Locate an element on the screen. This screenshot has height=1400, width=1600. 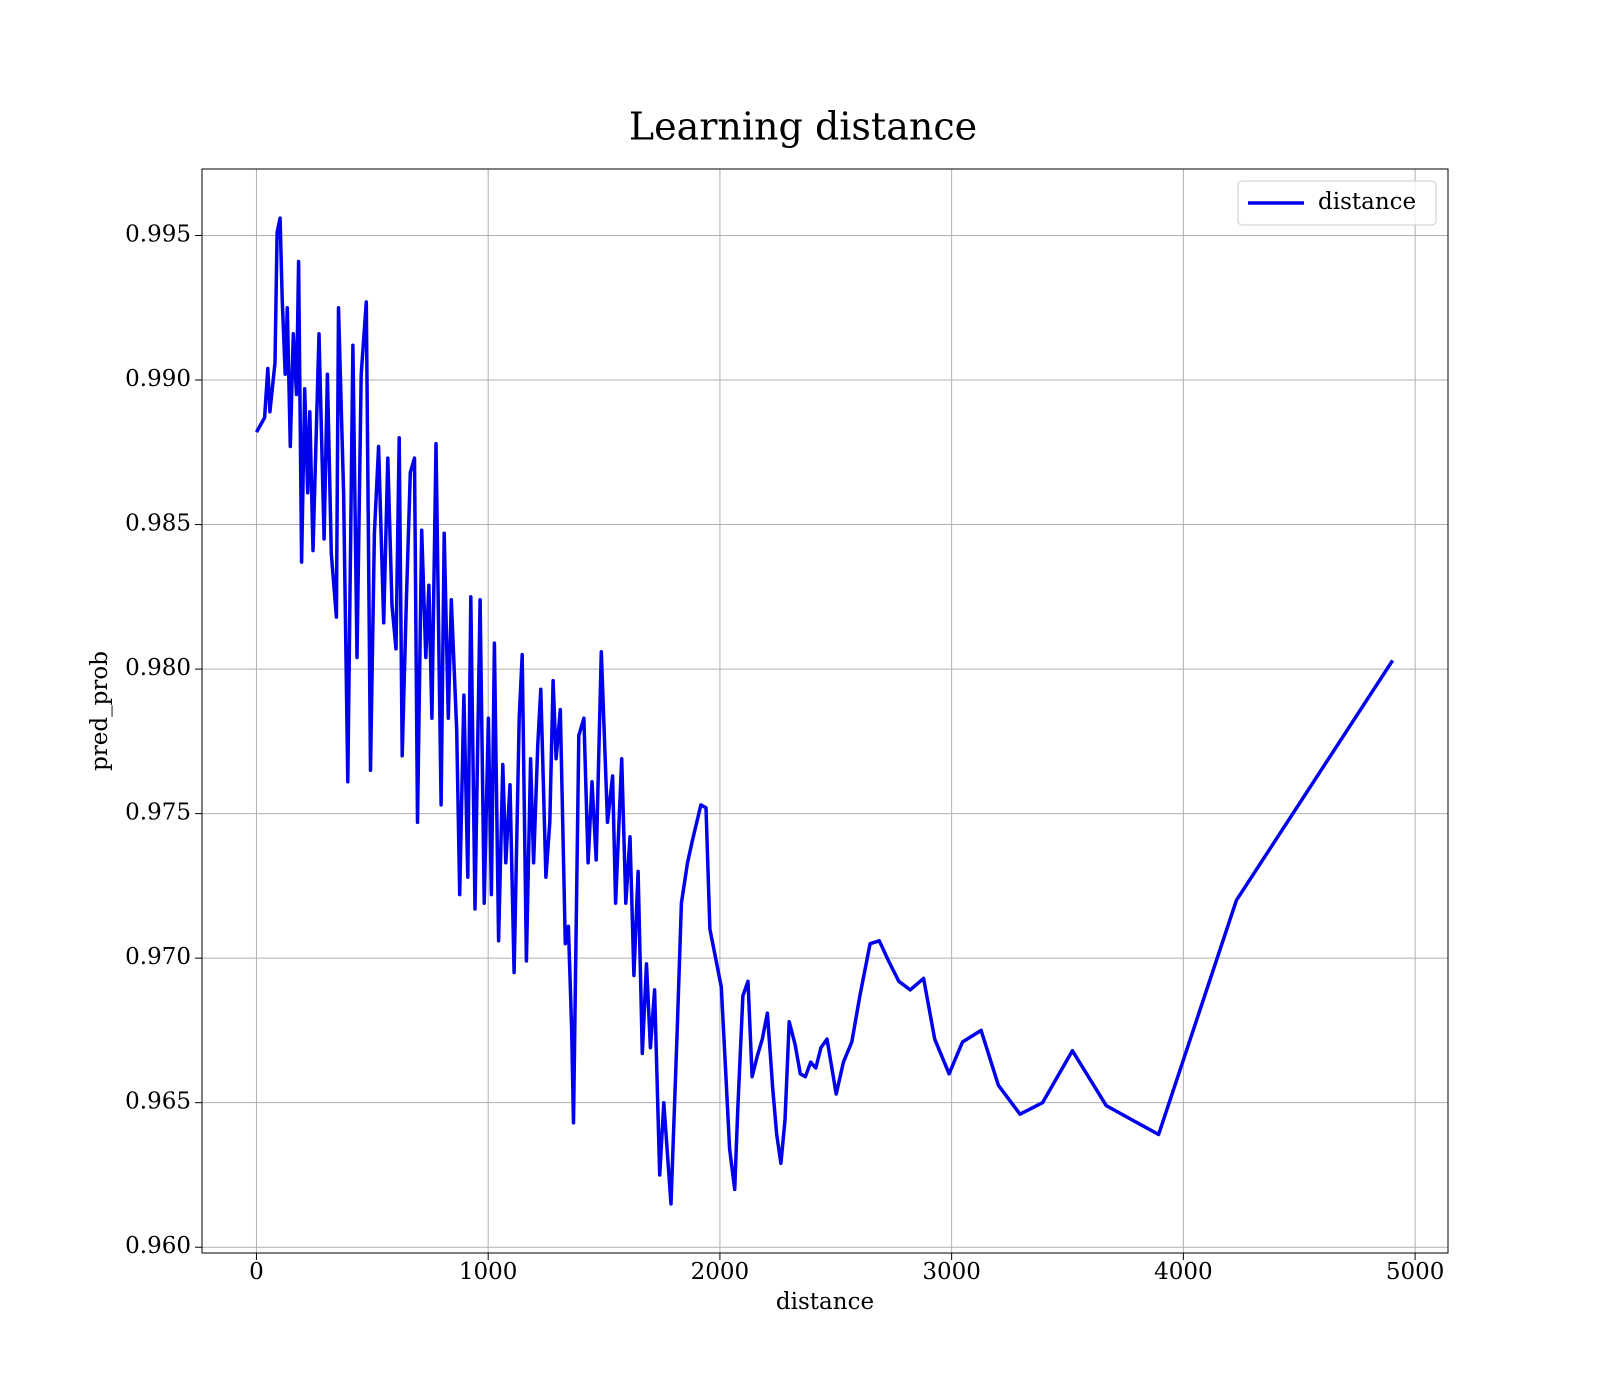
y-tick-label: 0.980 is located at coordinates (158, 668).